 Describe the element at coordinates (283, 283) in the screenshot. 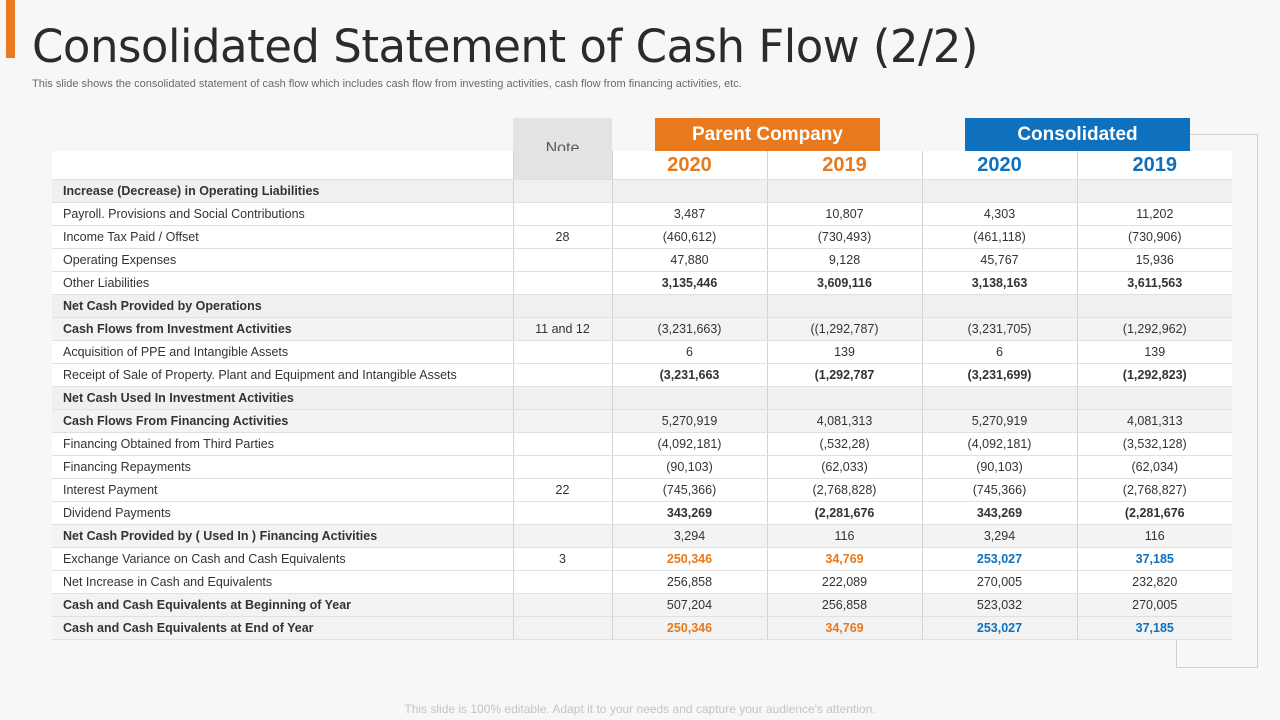

I see `row-label: Other Liabilities` at that location.